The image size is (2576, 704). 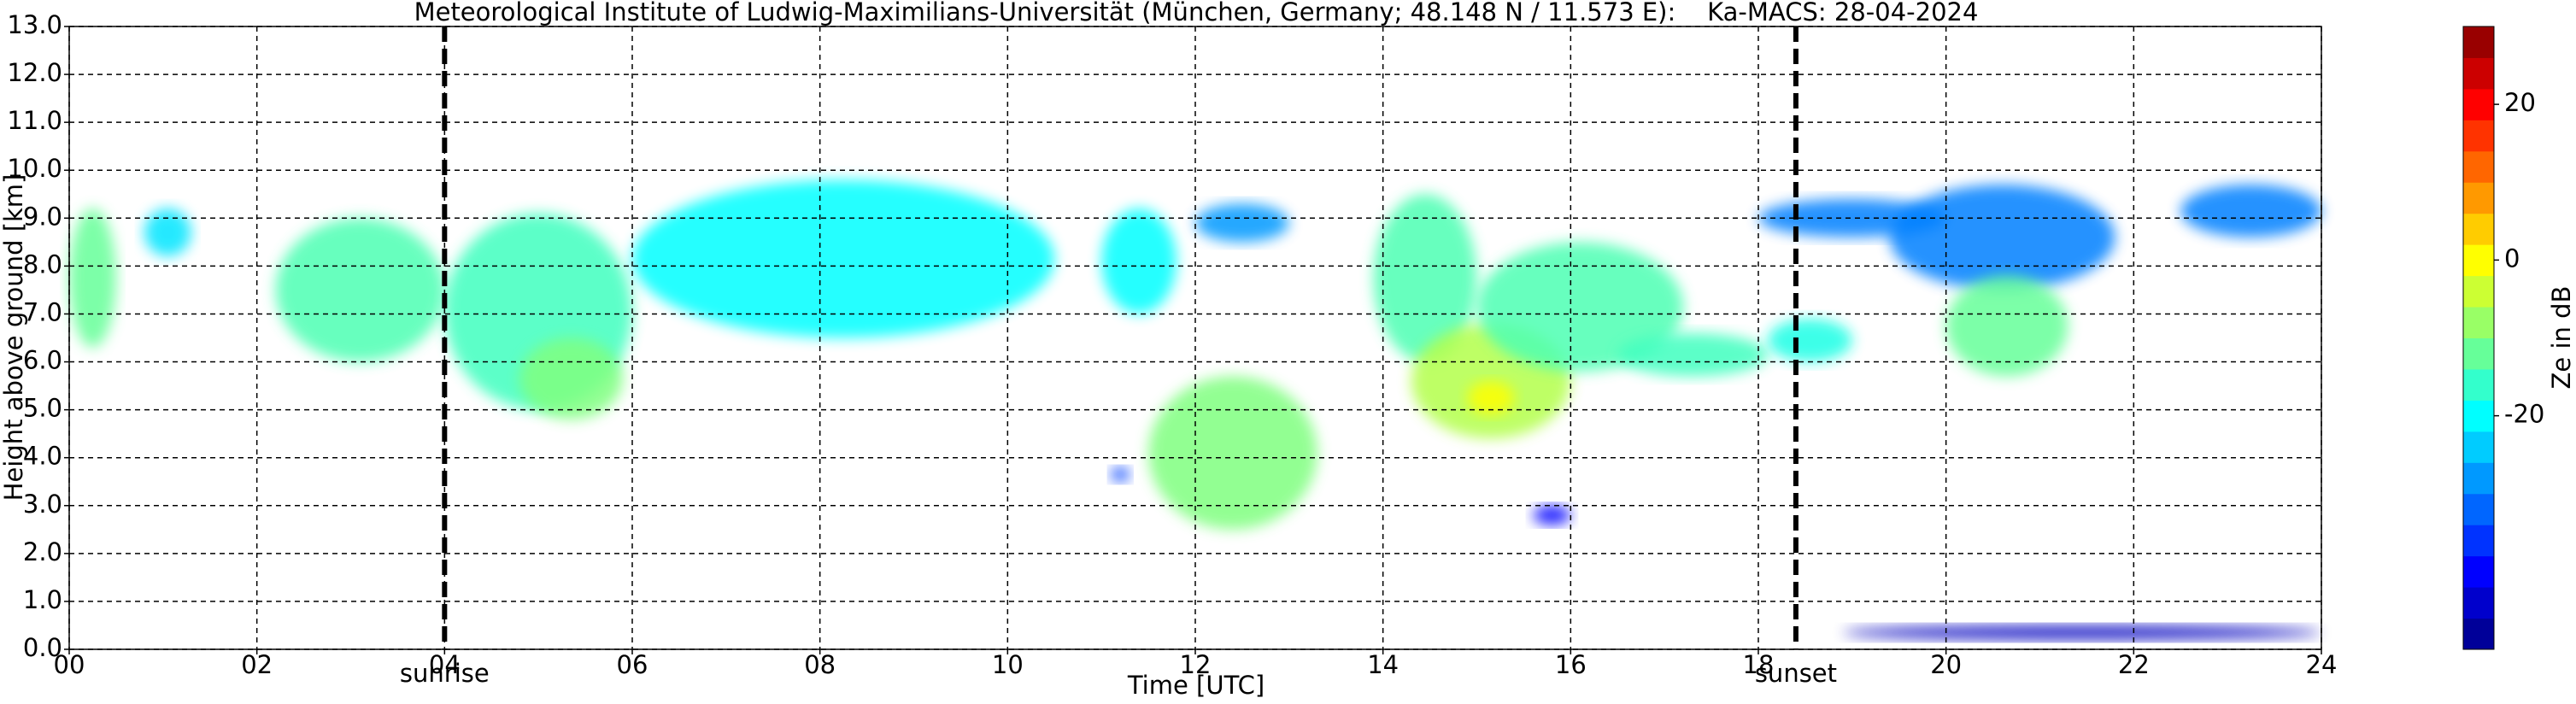 I want to click on annotation-label: sunset, so click(x=1796, y=673).